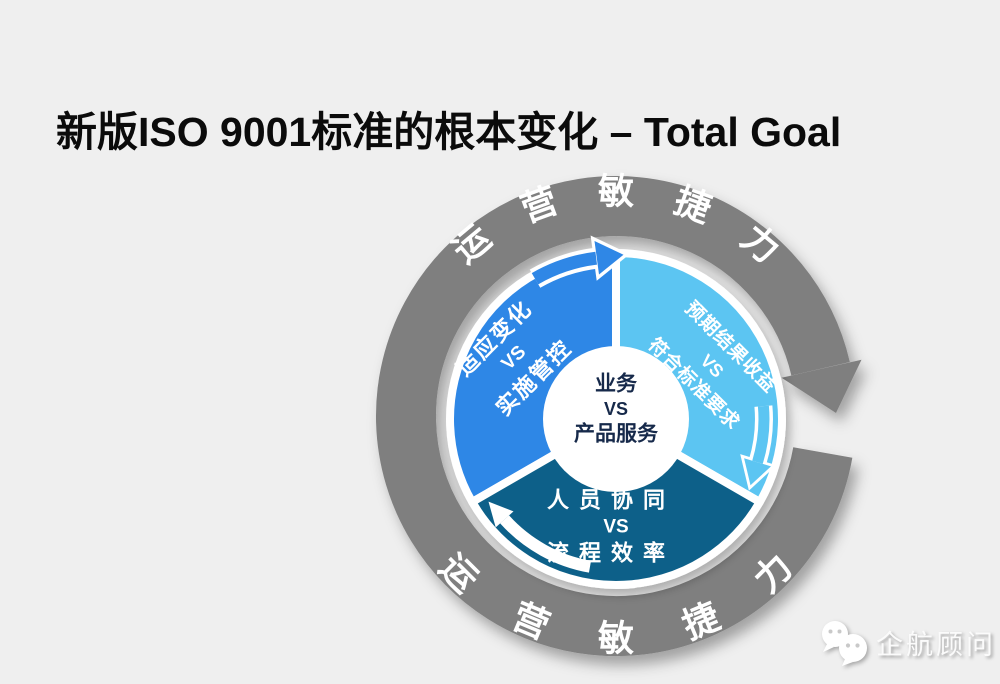  I want to click on center-circle, so click(616, 419).